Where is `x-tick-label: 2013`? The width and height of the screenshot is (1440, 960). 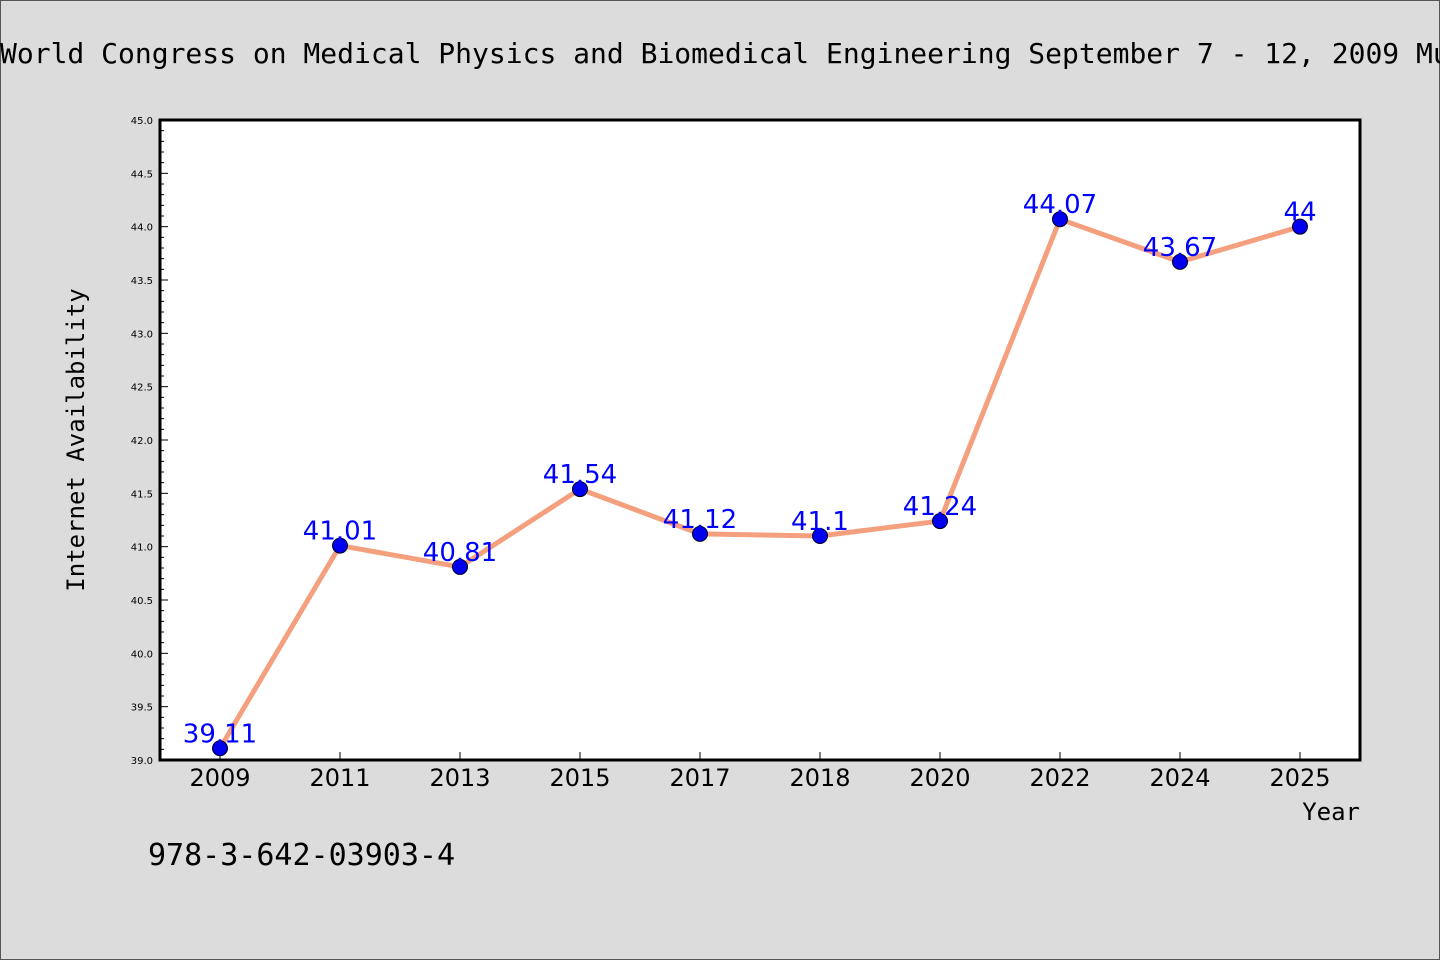 x-tick-label: 2013 is located at coordinates (459, 778).